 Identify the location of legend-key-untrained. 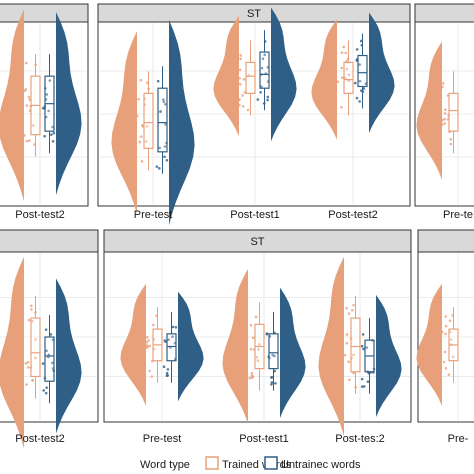
(271, 463).